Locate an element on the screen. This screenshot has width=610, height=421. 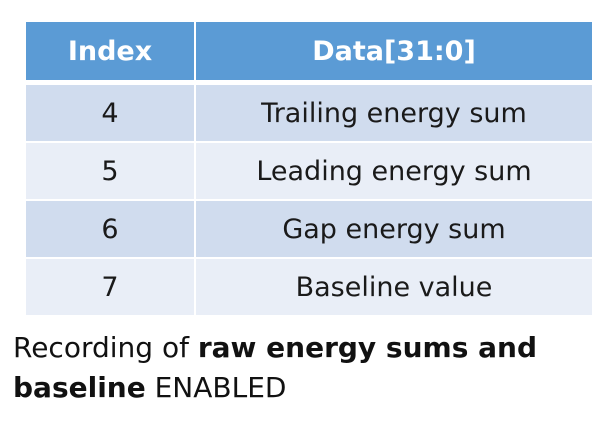
data-cell: Baseline value is located at coordinates (393, 286).